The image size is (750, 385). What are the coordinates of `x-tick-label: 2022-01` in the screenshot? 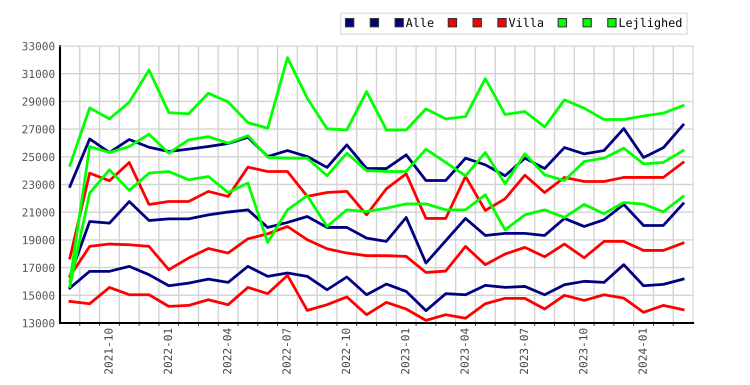 It's located at (168, 351).